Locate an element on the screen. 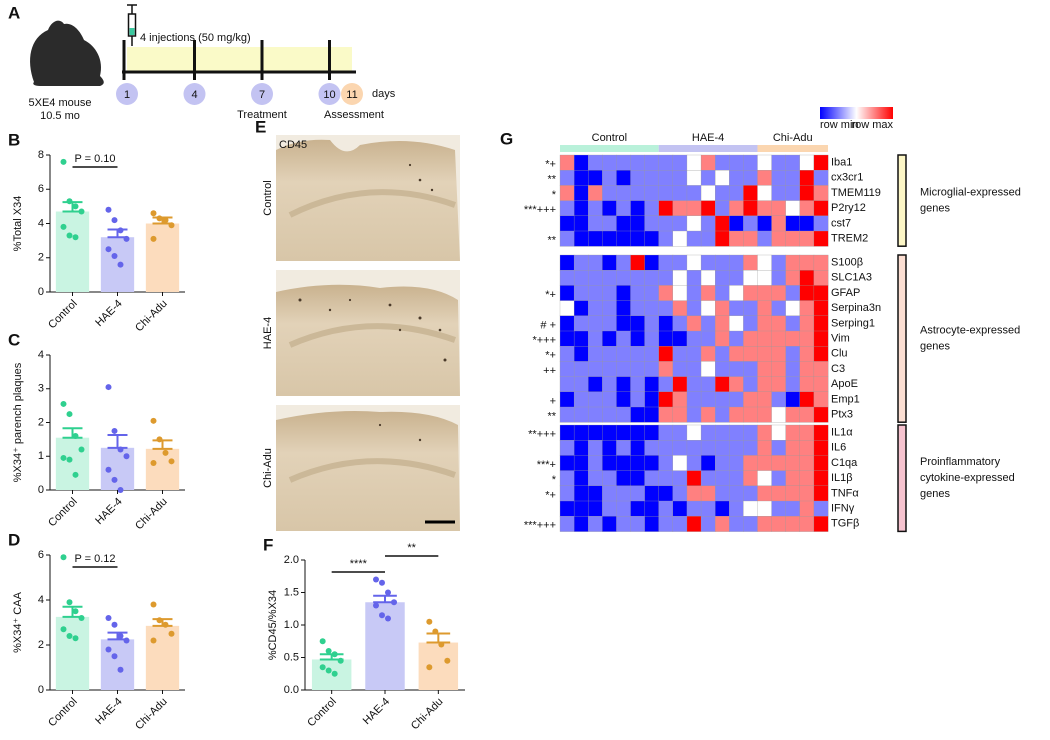  y-tick-label: 4 is located at coordinates (41, 223).